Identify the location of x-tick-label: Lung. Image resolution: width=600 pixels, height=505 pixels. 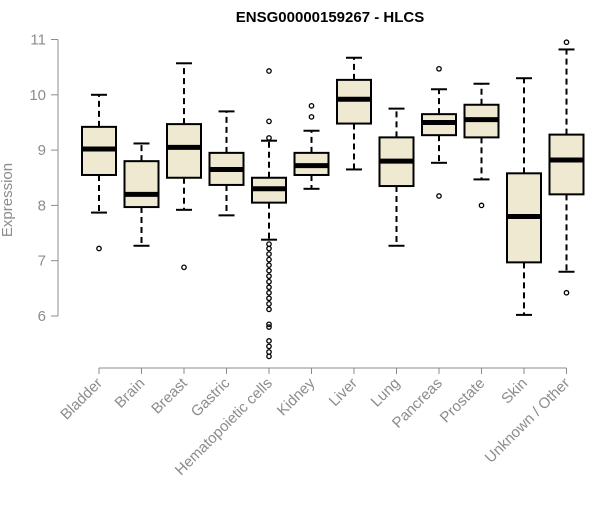
(386, 393).